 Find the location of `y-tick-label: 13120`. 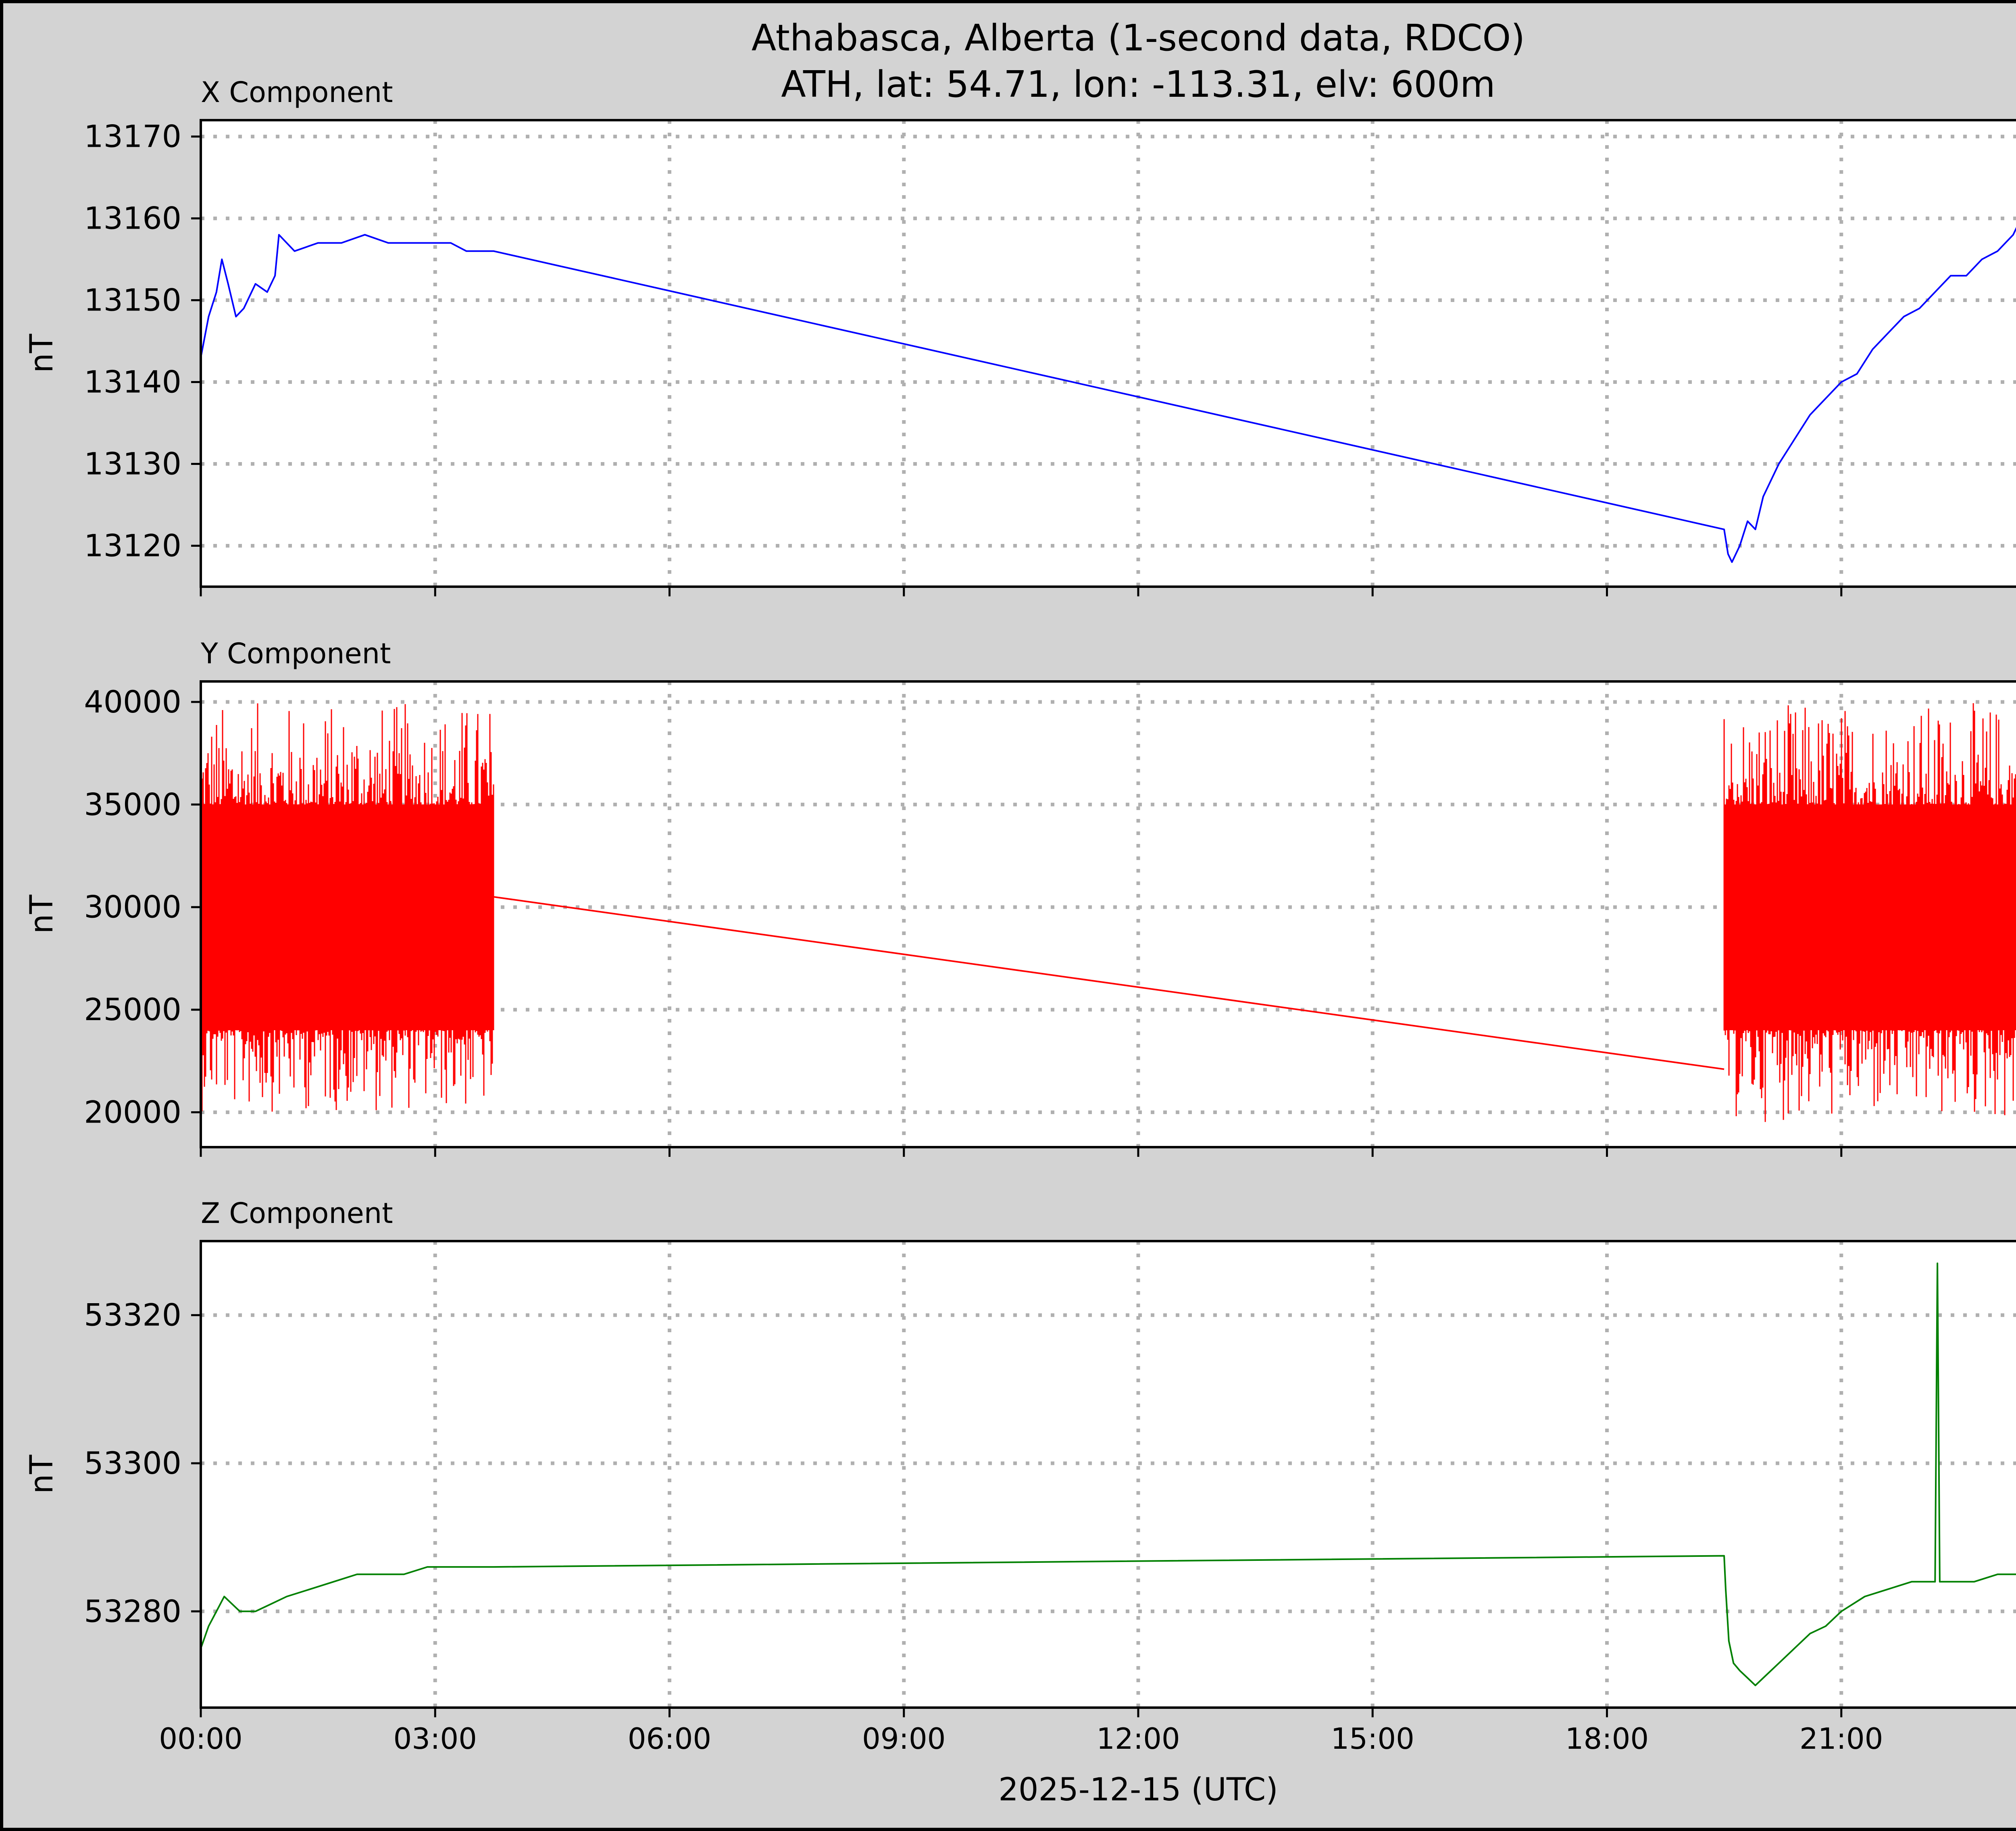

y-tick-label: 13120 is located at coordinates (132, 546).